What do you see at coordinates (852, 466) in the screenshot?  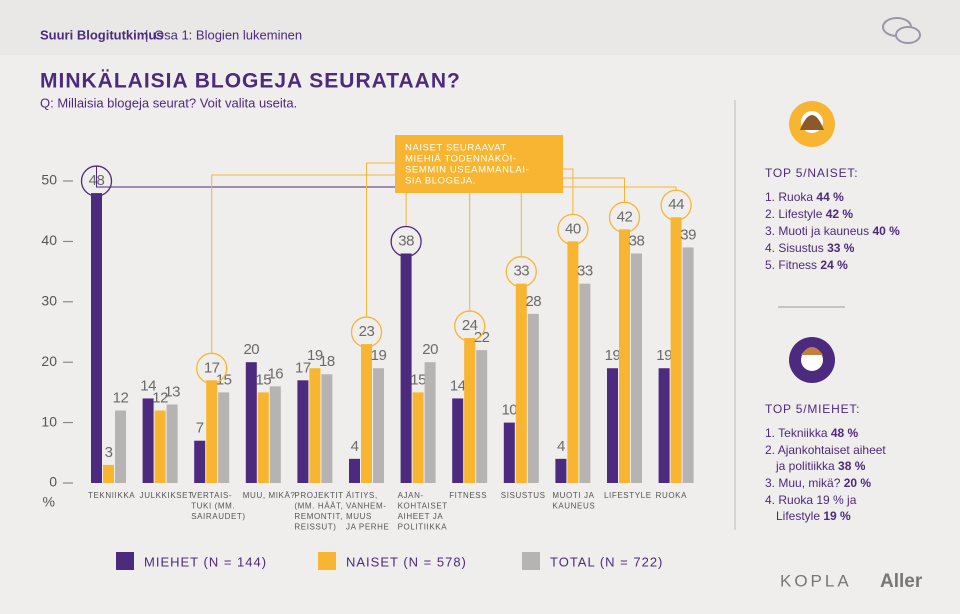 I see `list-value: 38 %` at bounding box center [852, 466].